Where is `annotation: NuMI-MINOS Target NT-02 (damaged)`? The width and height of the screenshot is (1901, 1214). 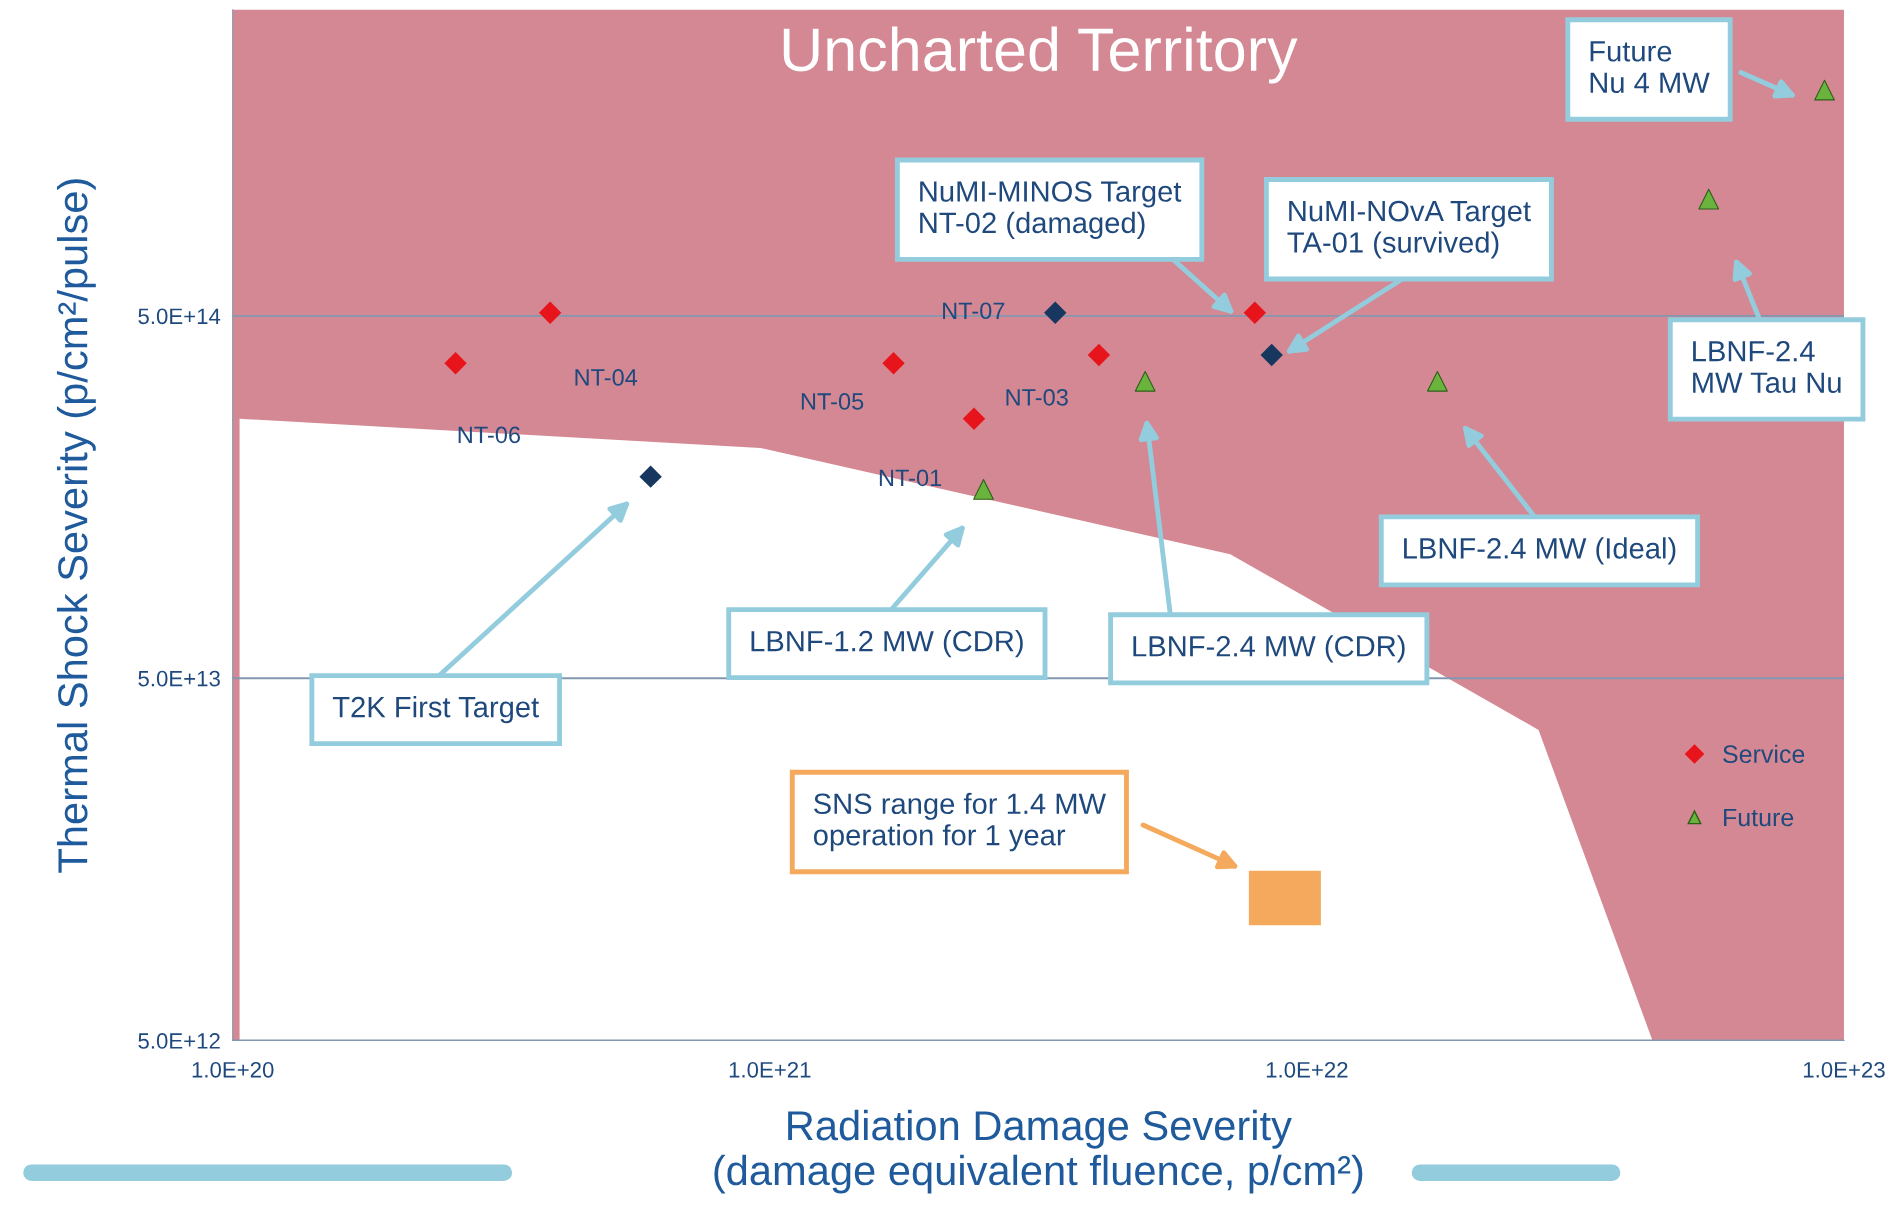 annotation: NuMI-MINOS Target NT-02 (damaged) is located at coordinates (1051, 210).